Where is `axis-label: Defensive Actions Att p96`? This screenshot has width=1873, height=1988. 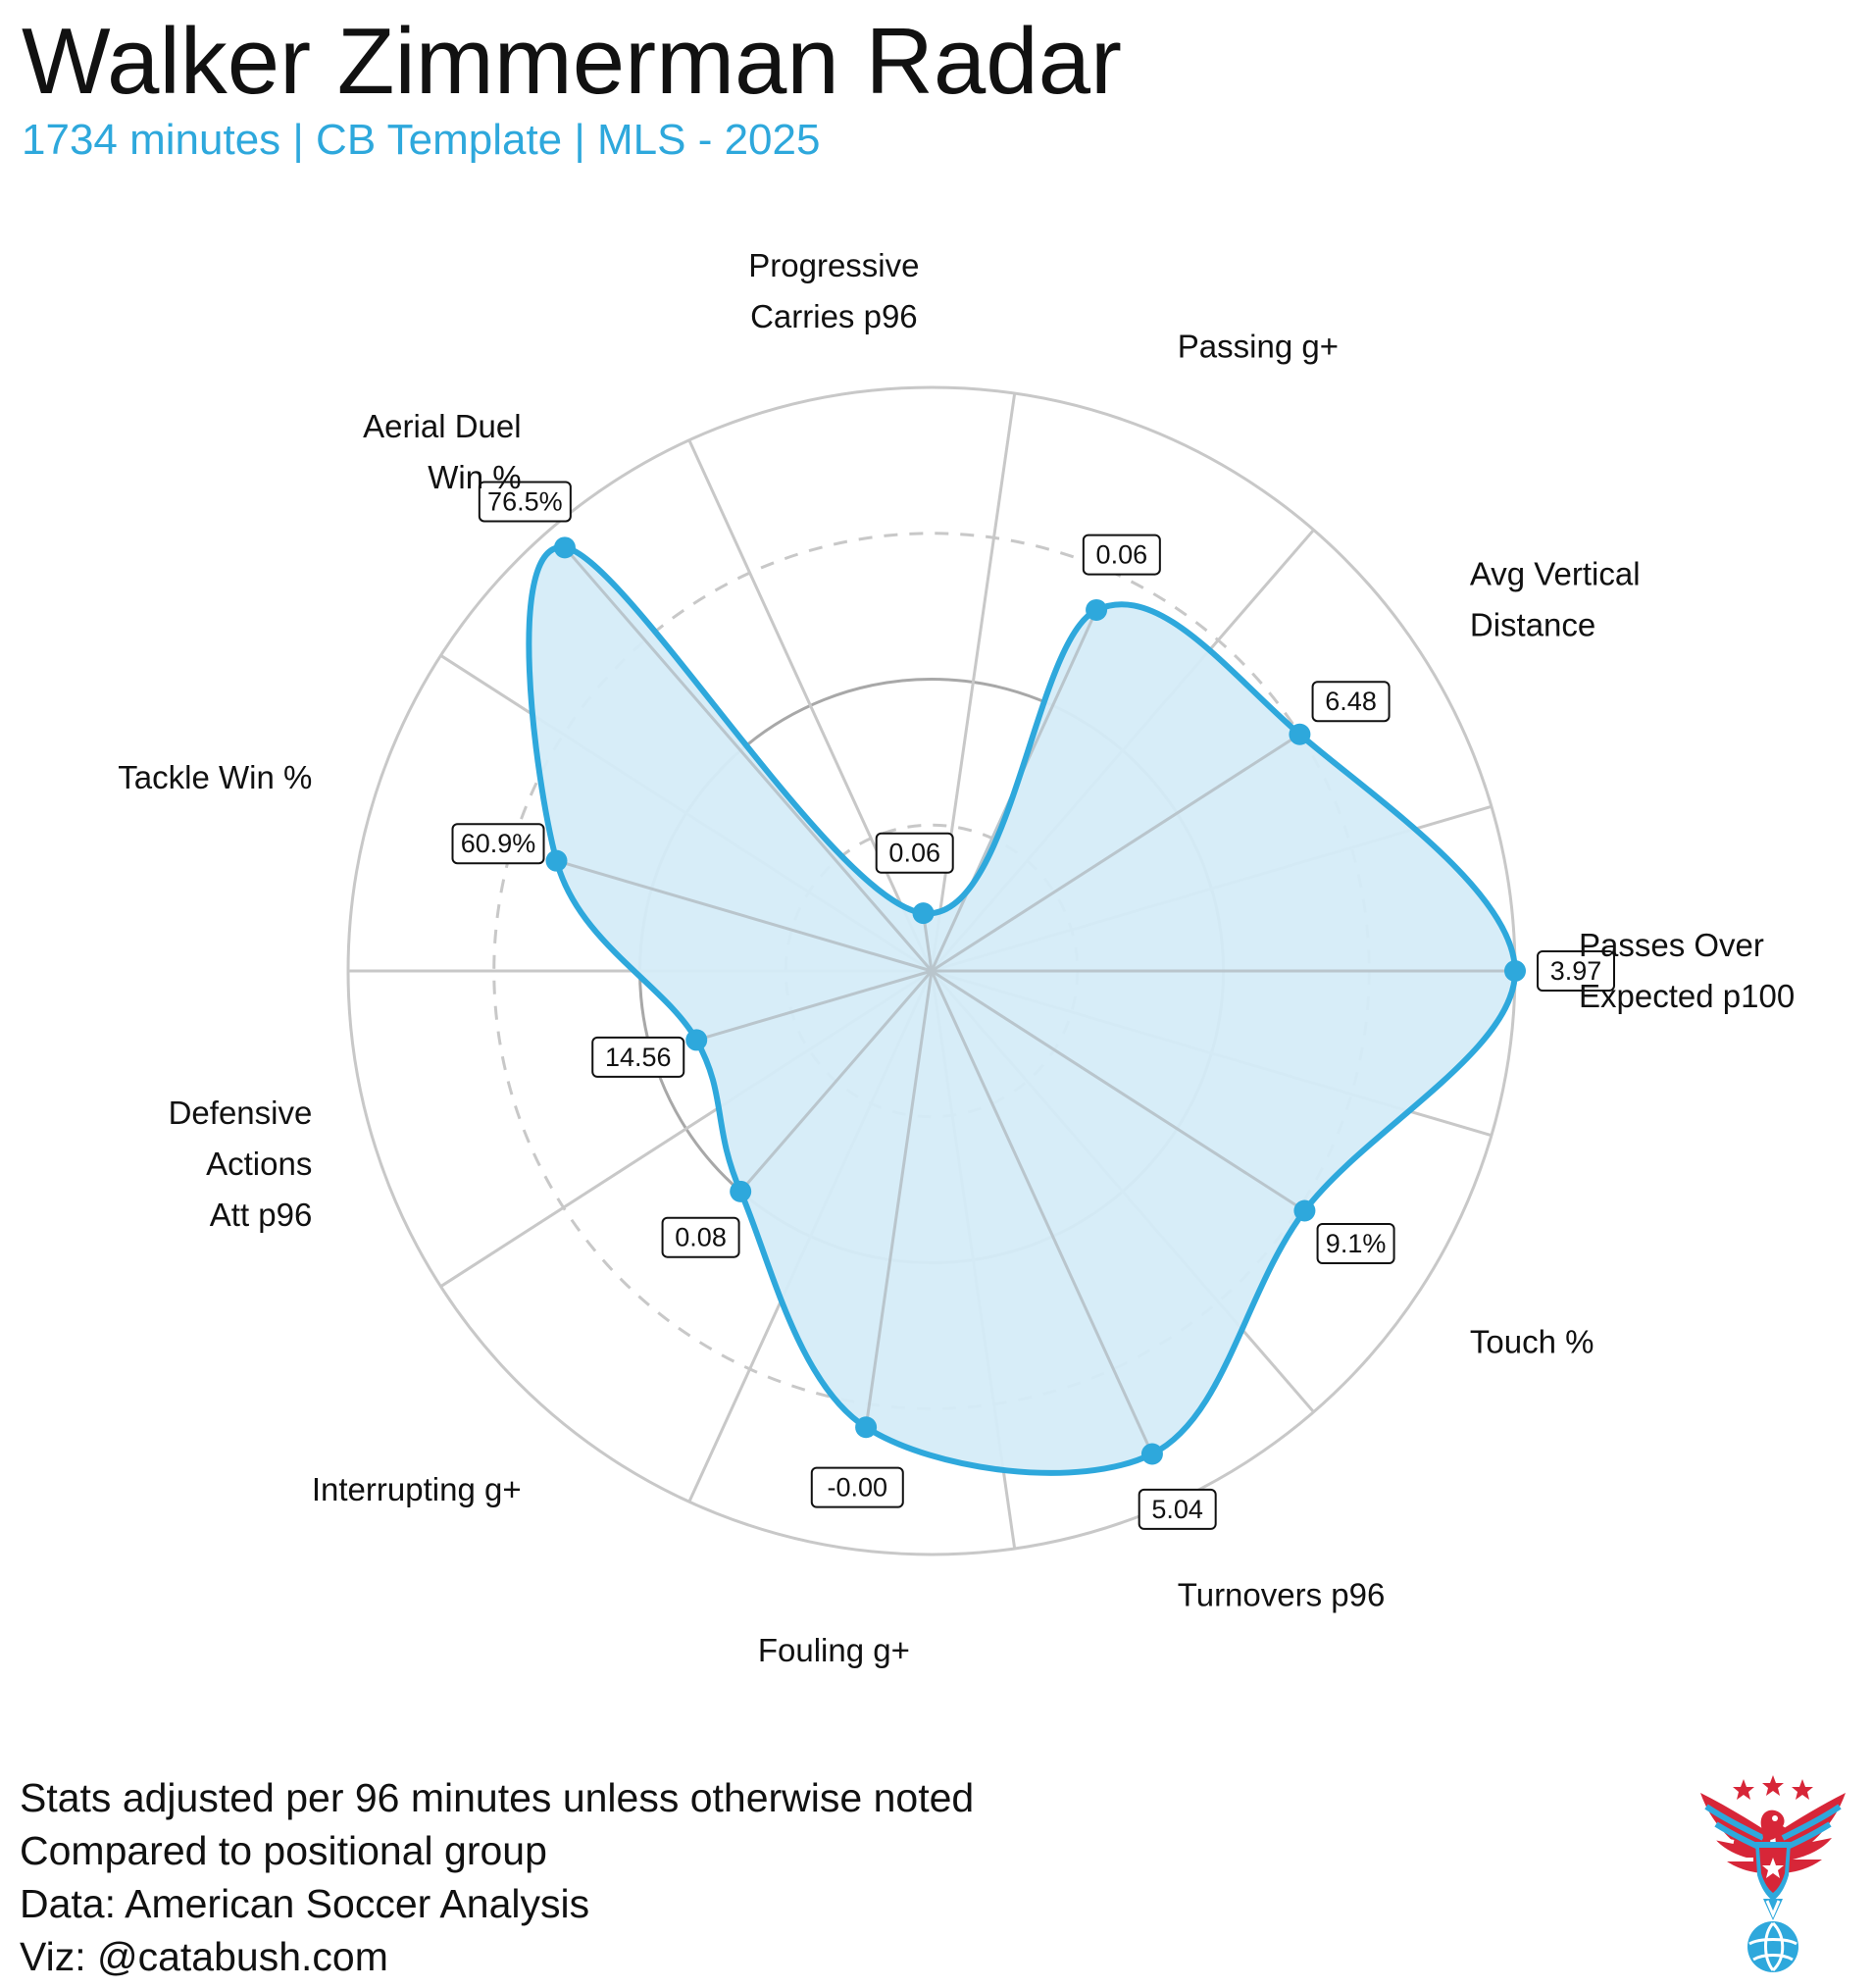 axis-label: Defensive Actions Att p96 is located at coordinates (241, 1164).